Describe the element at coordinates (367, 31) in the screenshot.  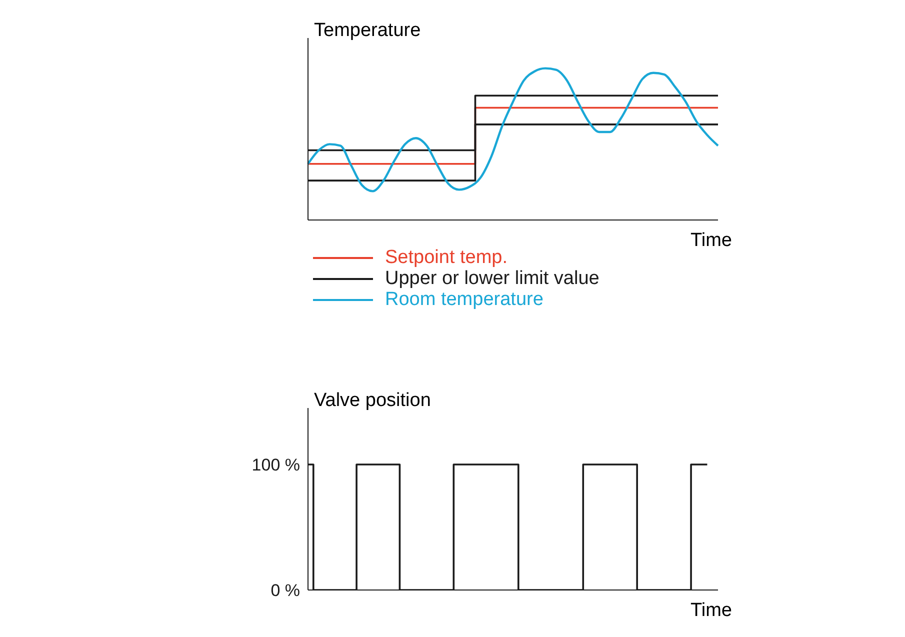
I see `y-axis-title: Temperature` at that location.